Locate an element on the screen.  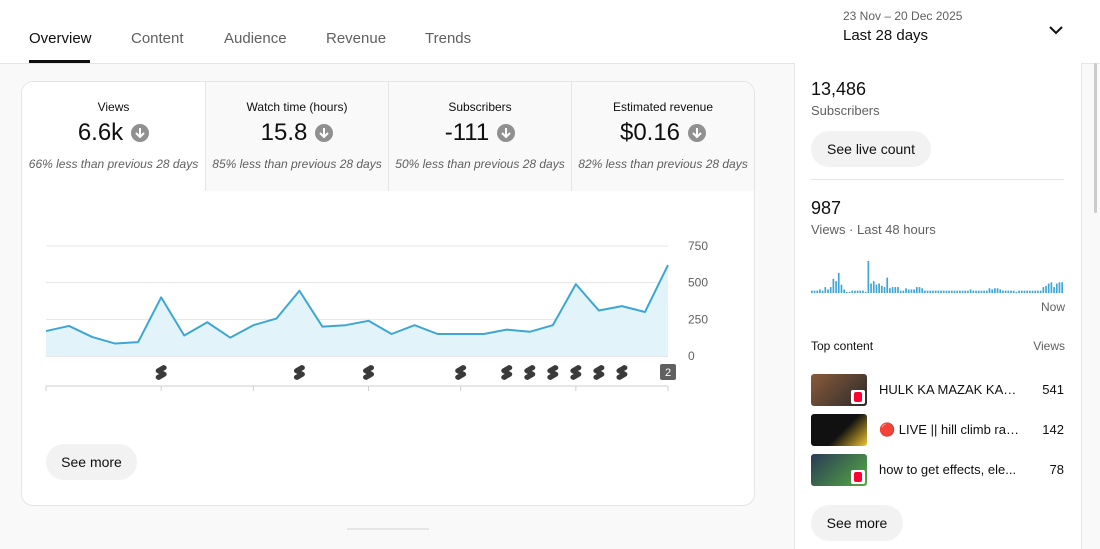
tab-overview: Overview is located at coordinates (60, 38).